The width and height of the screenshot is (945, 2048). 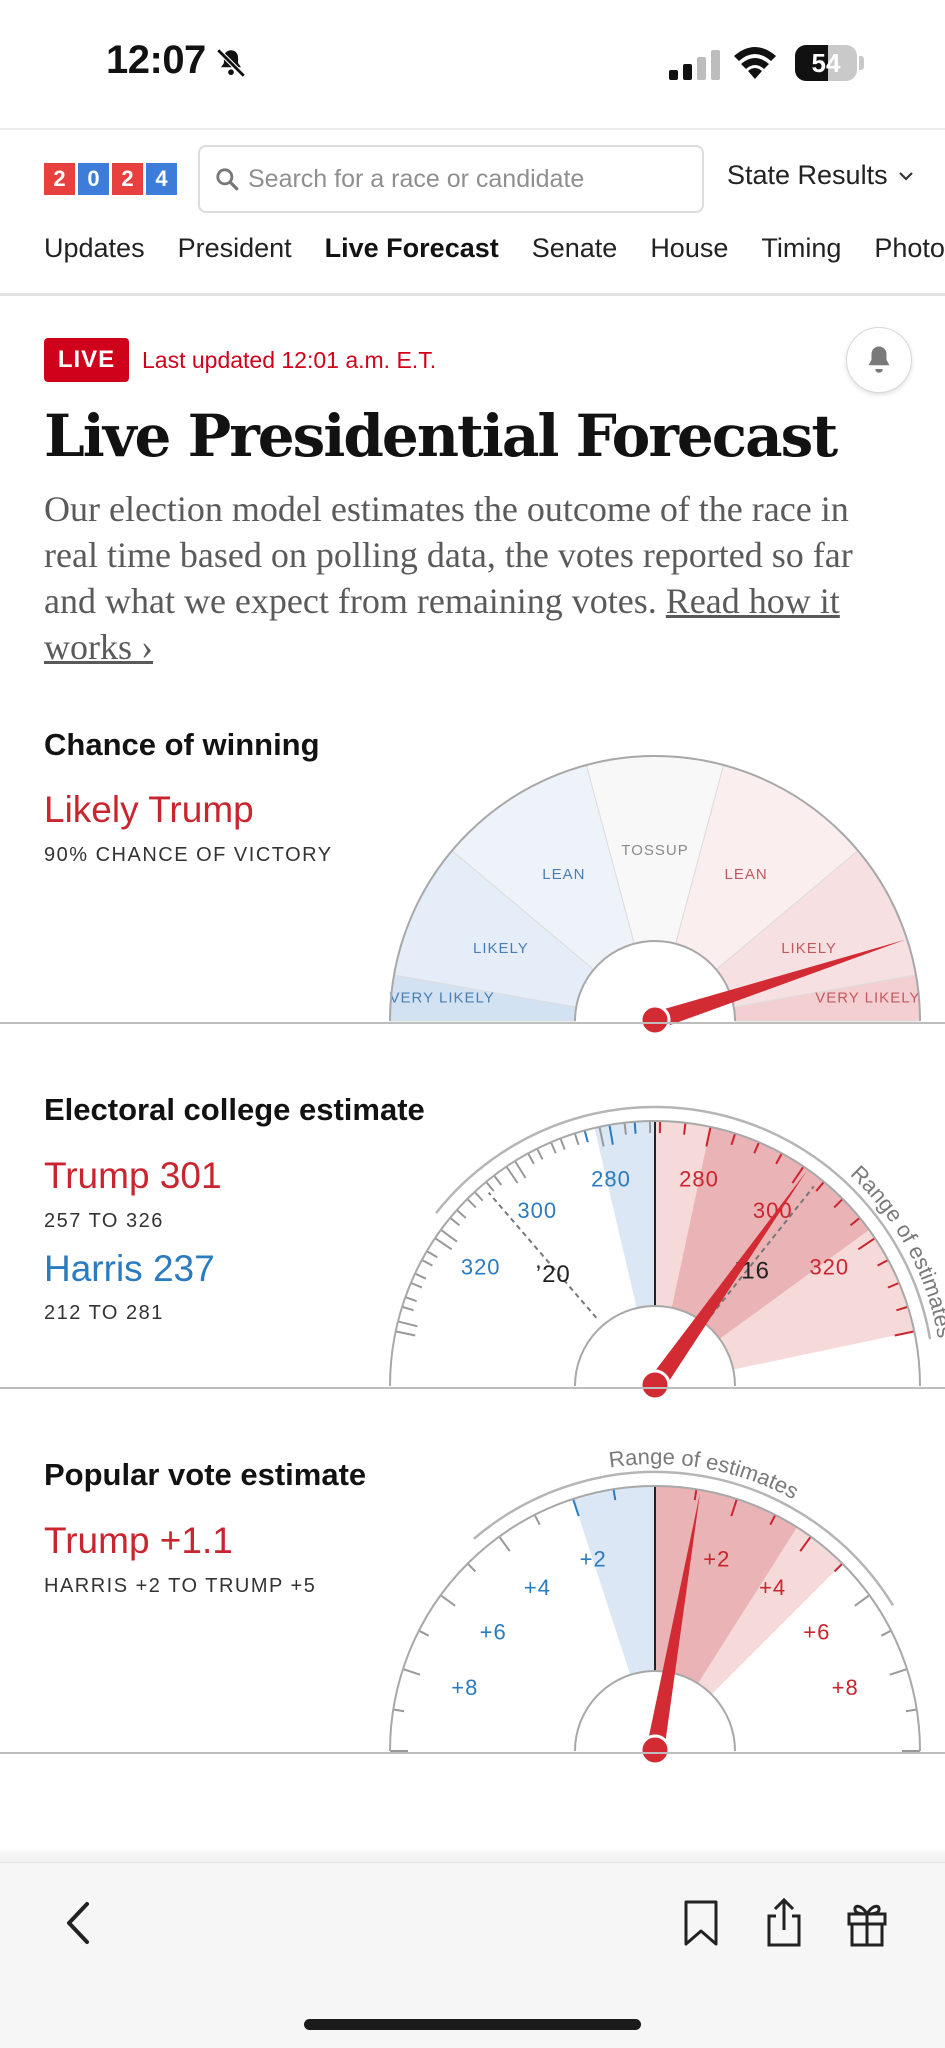 What do you see at coordinates (80, 1923) in the screenshot?
I see `back-button` at bounding box center [80, 1923].